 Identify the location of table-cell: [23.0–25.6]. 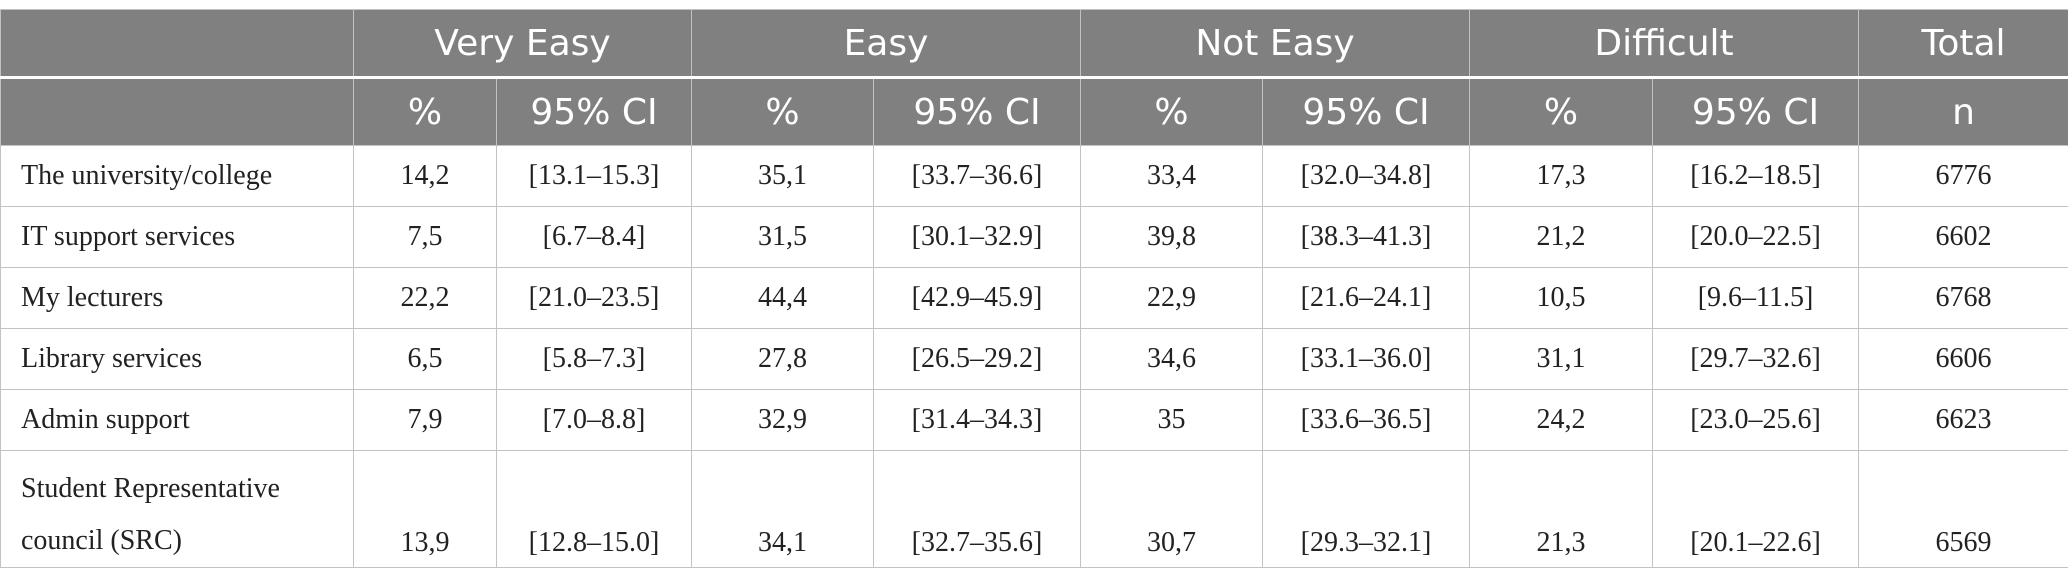
(1756, 420).